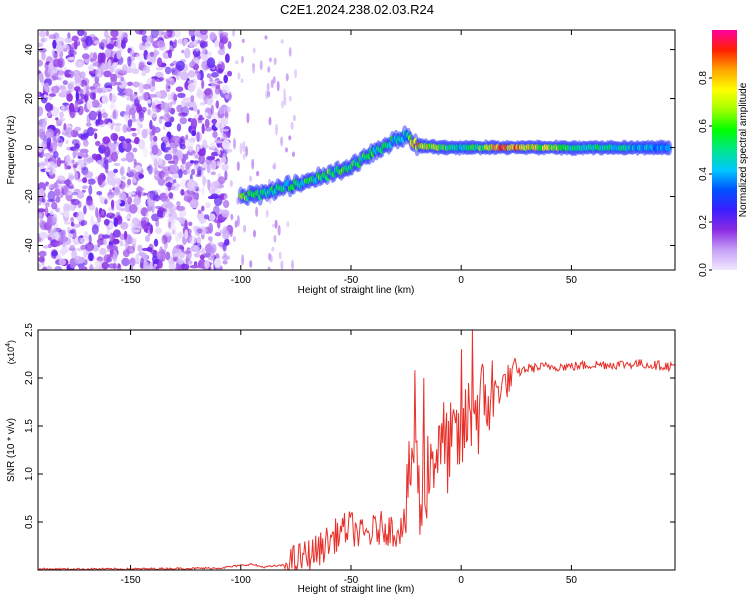 This screenshot has height=600, width=750. Describe the element at coordinates (351, 280) in the screenshot. I see `x-tick-label: -50` at that location.